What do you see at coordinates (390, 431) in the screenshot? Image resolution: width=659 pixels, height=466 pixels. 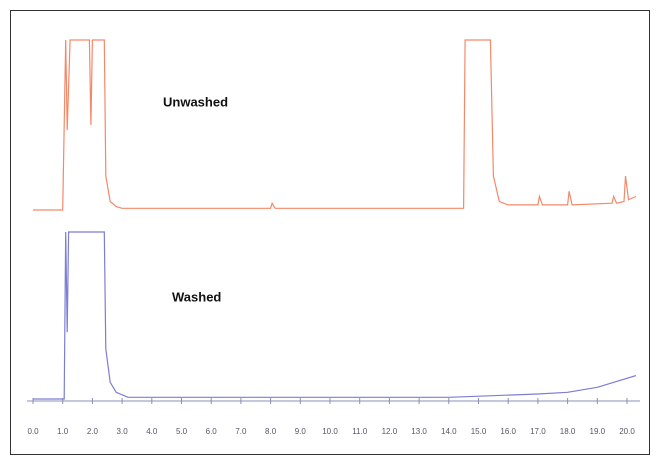 I see `x-tick-label: 12.0` at bounding box center [390, 431].